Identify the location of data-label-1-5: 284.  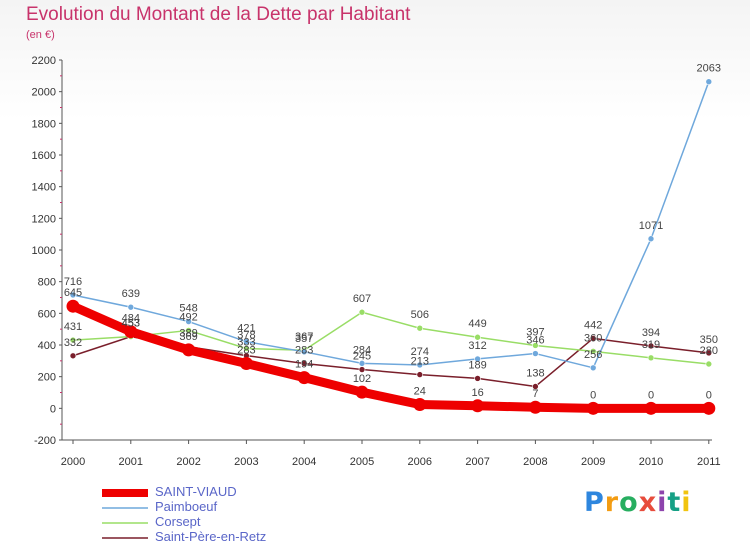
(362, 350).